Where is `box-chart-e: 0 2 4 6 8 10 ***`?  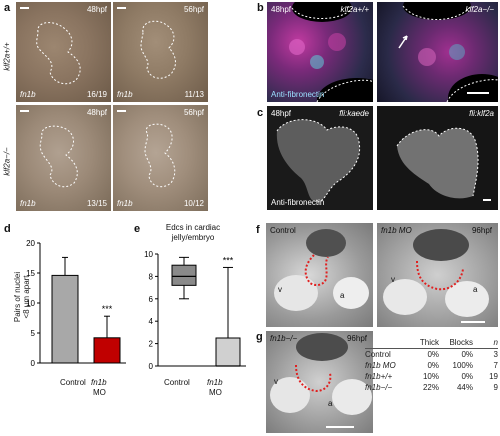 box-chart-e: 0 2 4 6 8 10 *** is located at coordinates (195, 310).